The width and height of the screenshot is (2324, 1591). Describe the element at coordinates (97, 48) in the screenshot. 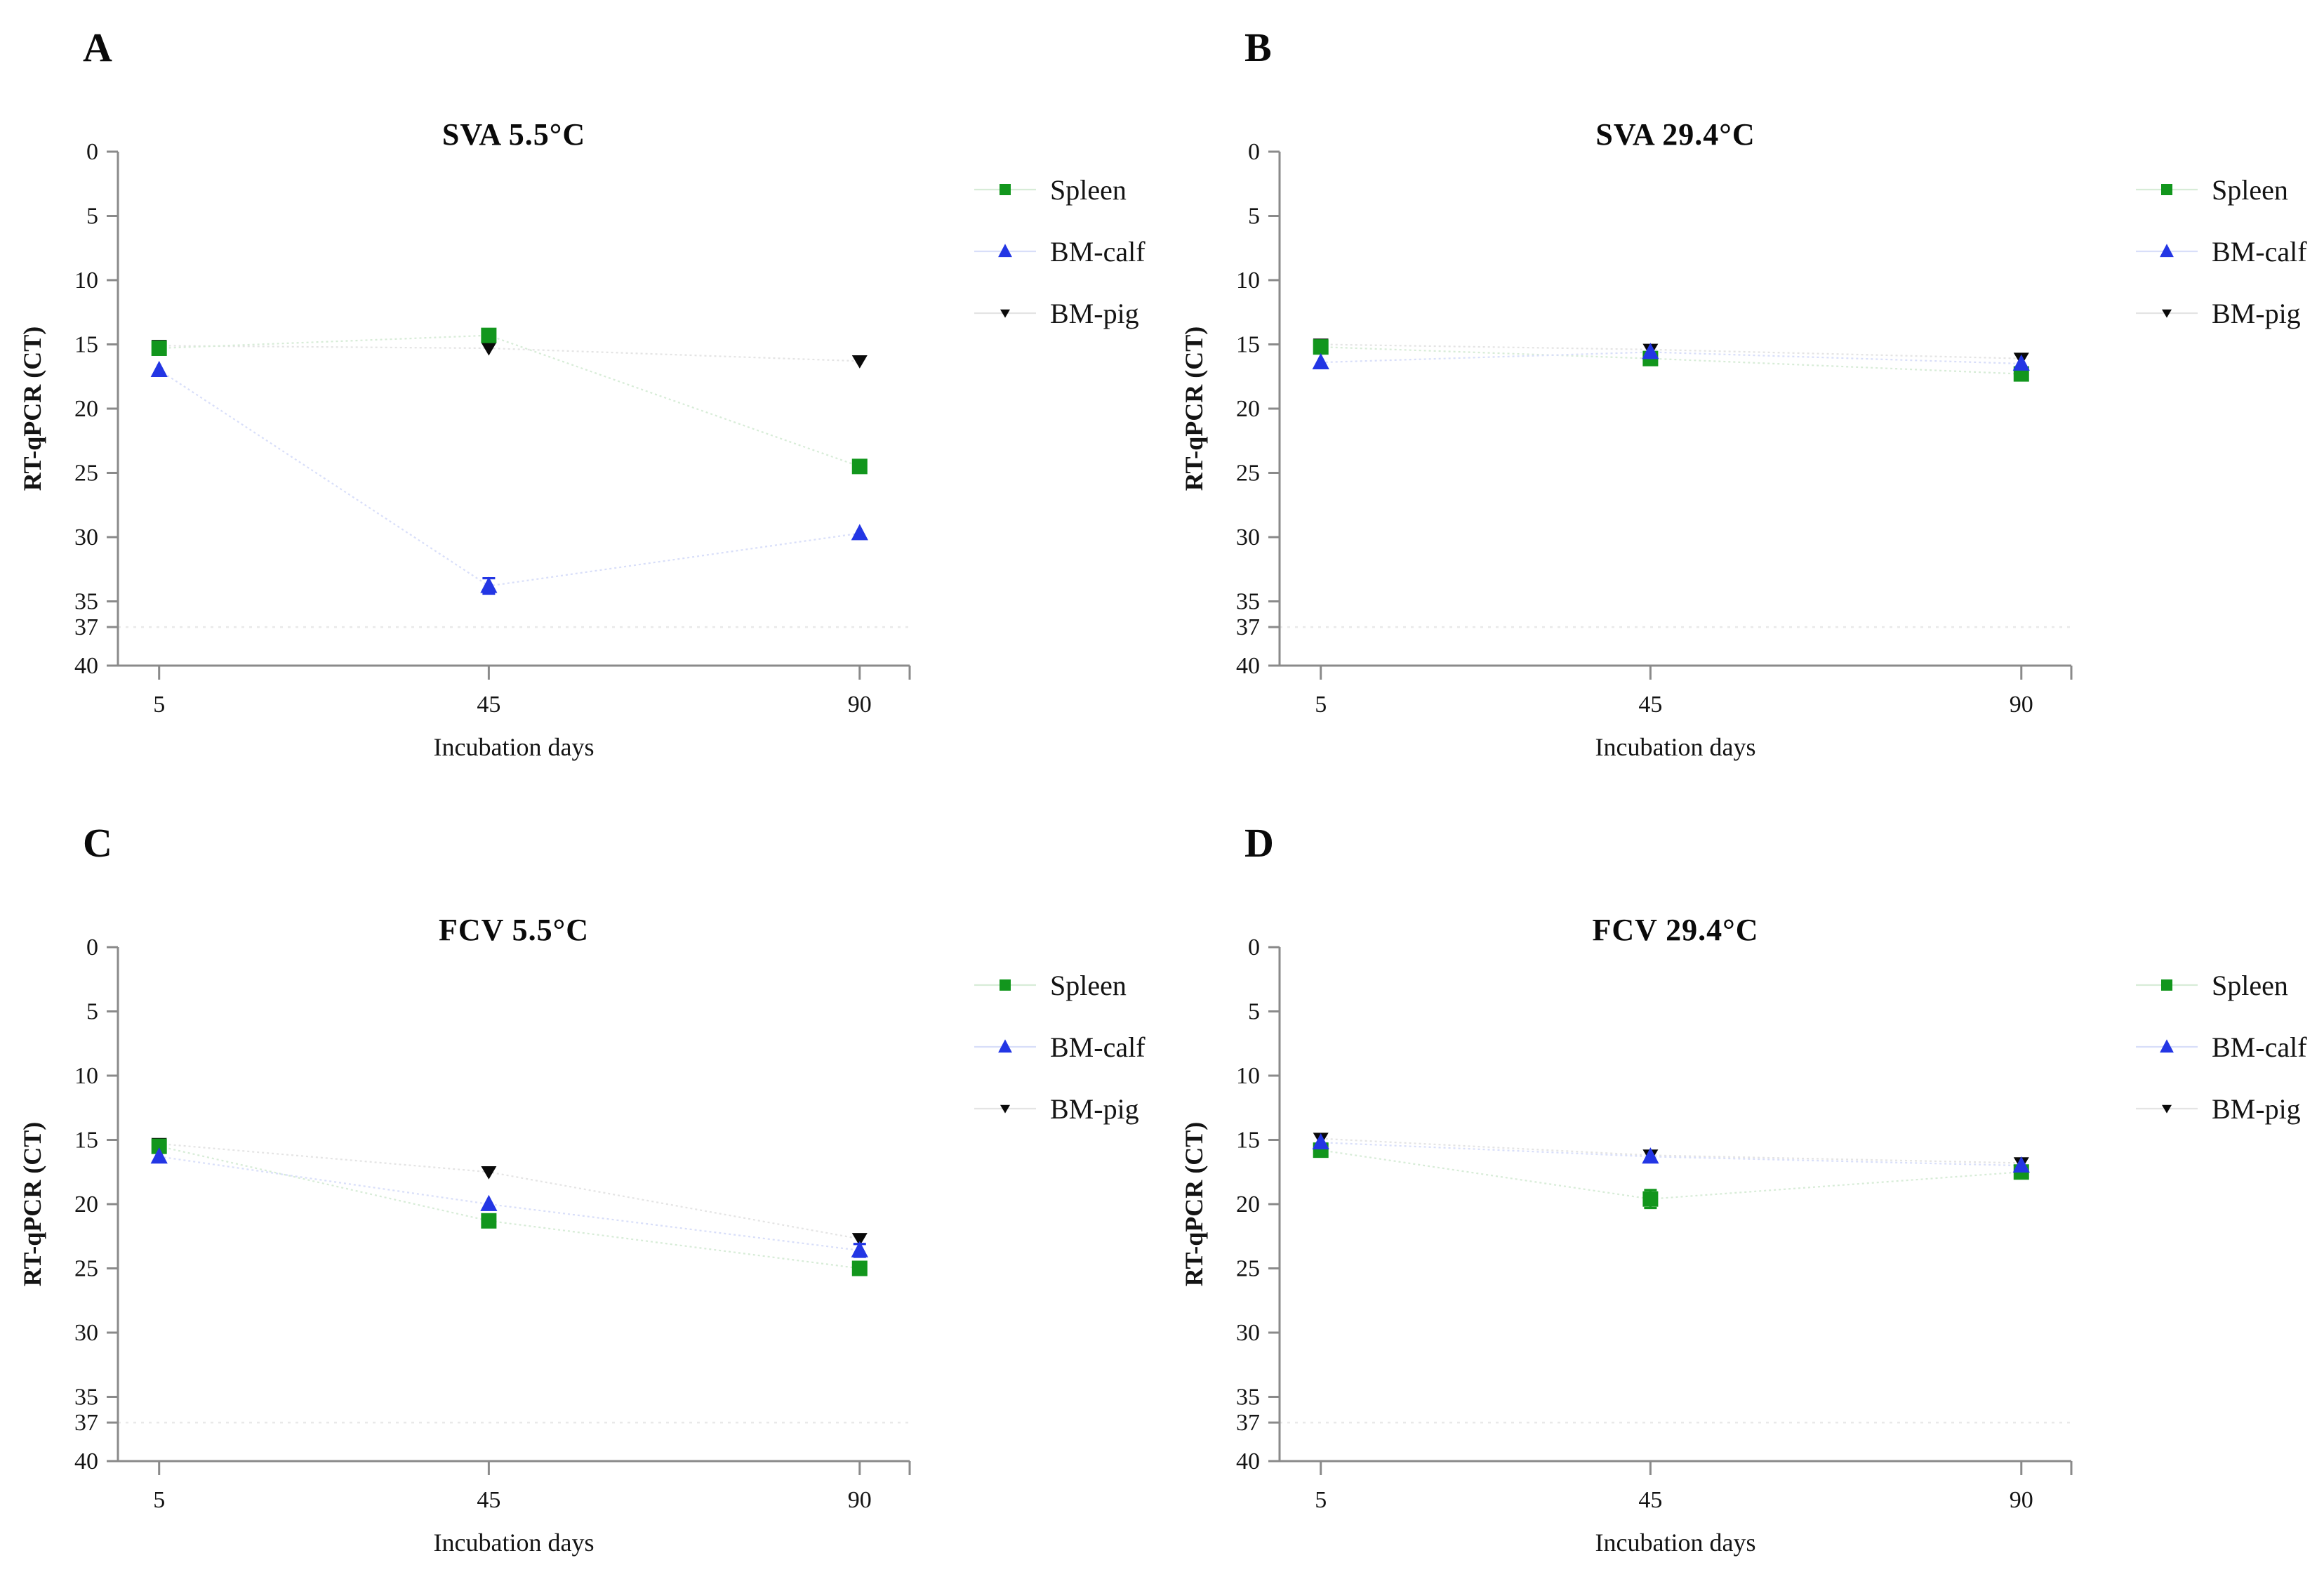

I see `panel-letter: A` at that location.